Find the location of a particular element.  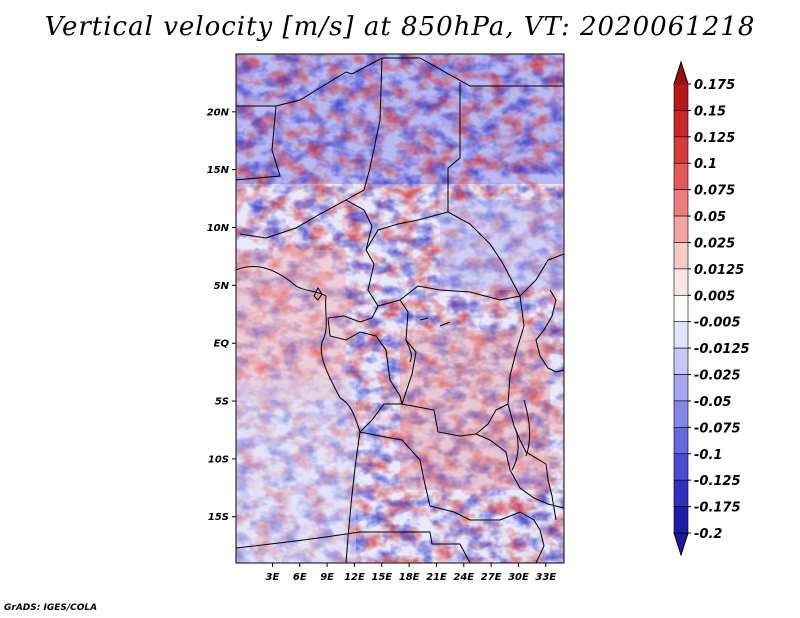

colorbar-top-cap is located at coordinates (681, 84).